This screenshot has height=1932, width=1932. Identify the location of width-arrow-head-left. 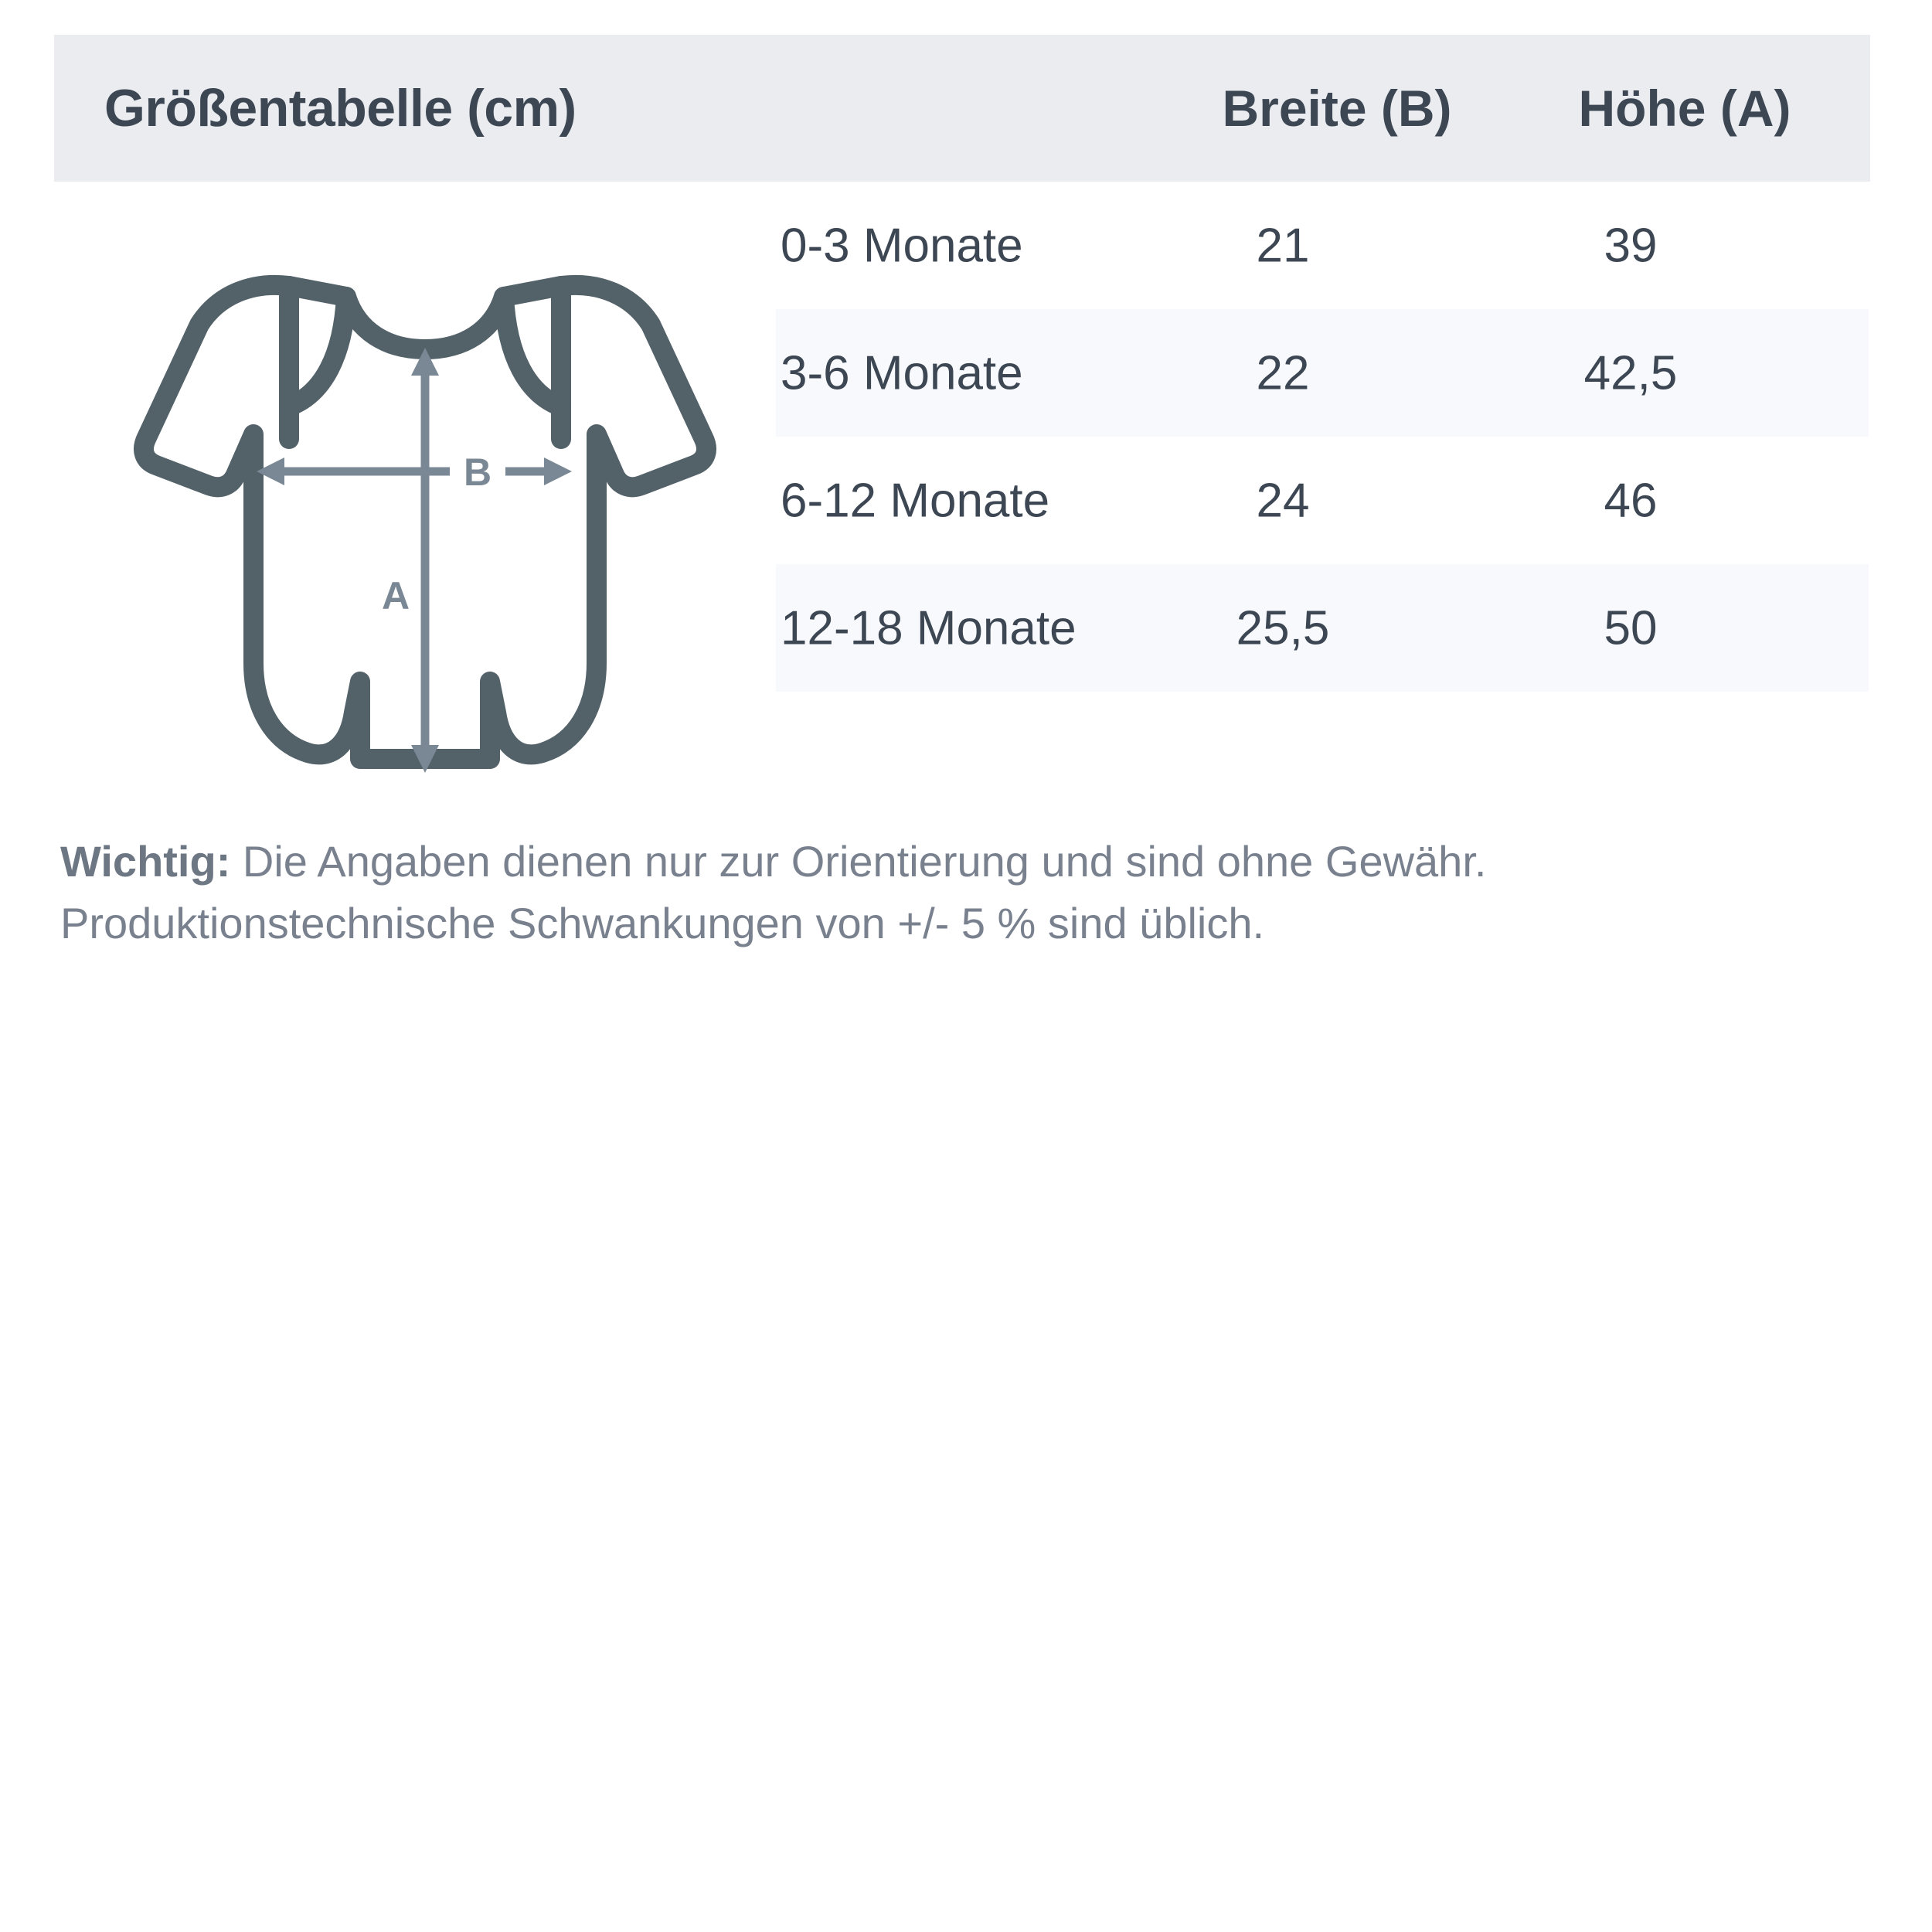
(271, 471).